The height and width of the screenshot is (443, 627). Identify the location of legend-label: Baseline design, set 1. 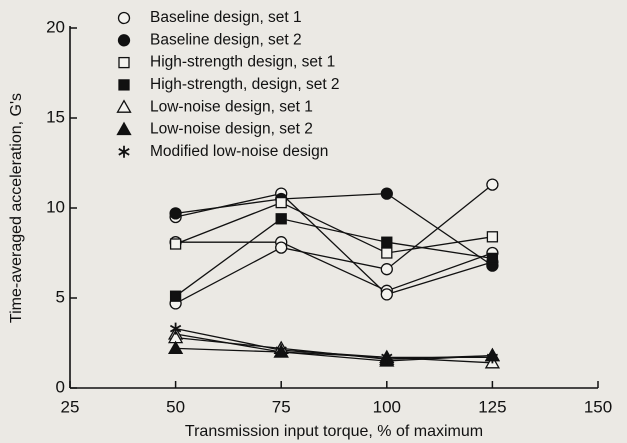
(226, 17).